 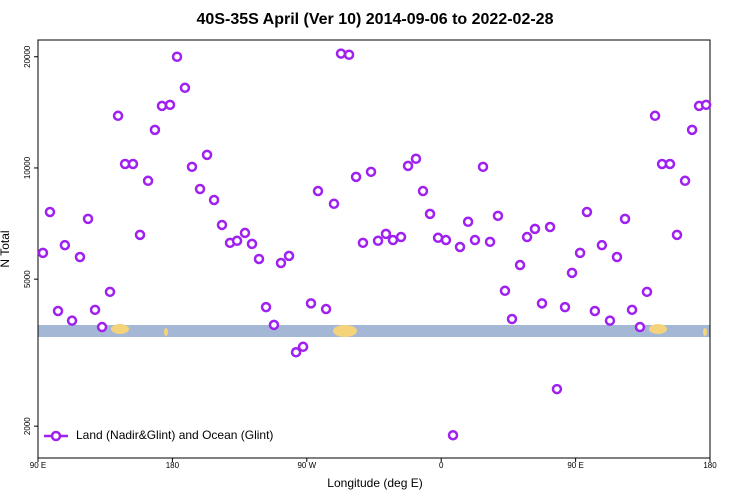 I want to click on x-tick-label: 90 W, so click(x=306, y=465).